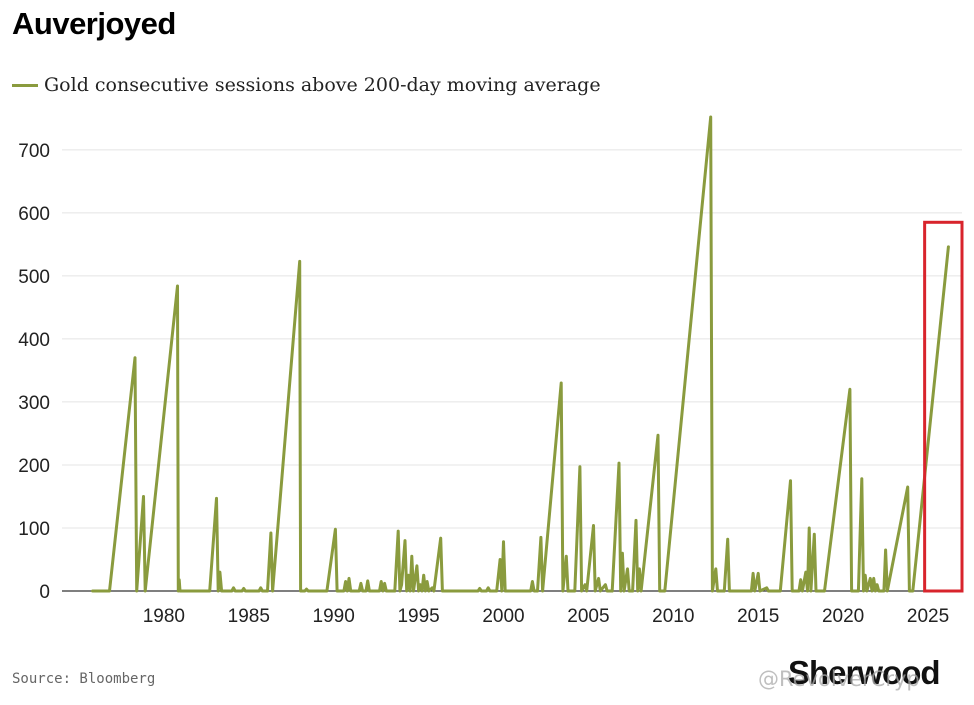 The image size is (974, 705). Describe the element at coordinates (34, 529) in the screenshot. I see `y-tick-label-100: 100` at that location.